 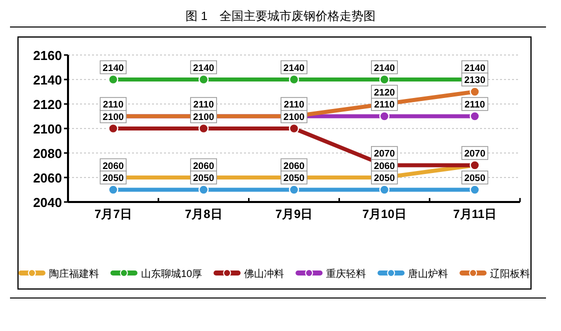 I want to click on legend-label: 陶庄福建料, so click(x=73, y=274).